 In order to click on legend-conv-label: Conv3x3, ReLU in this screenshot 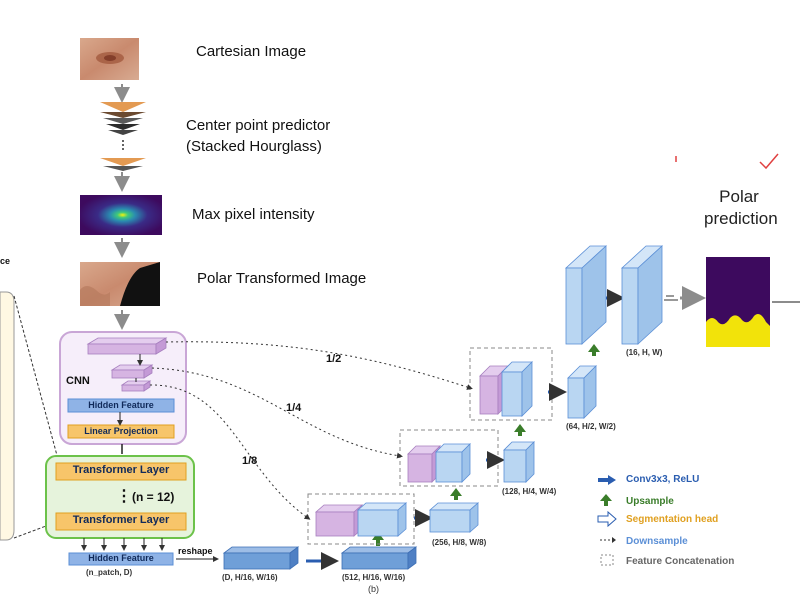, I will do `click(663, 479)`.